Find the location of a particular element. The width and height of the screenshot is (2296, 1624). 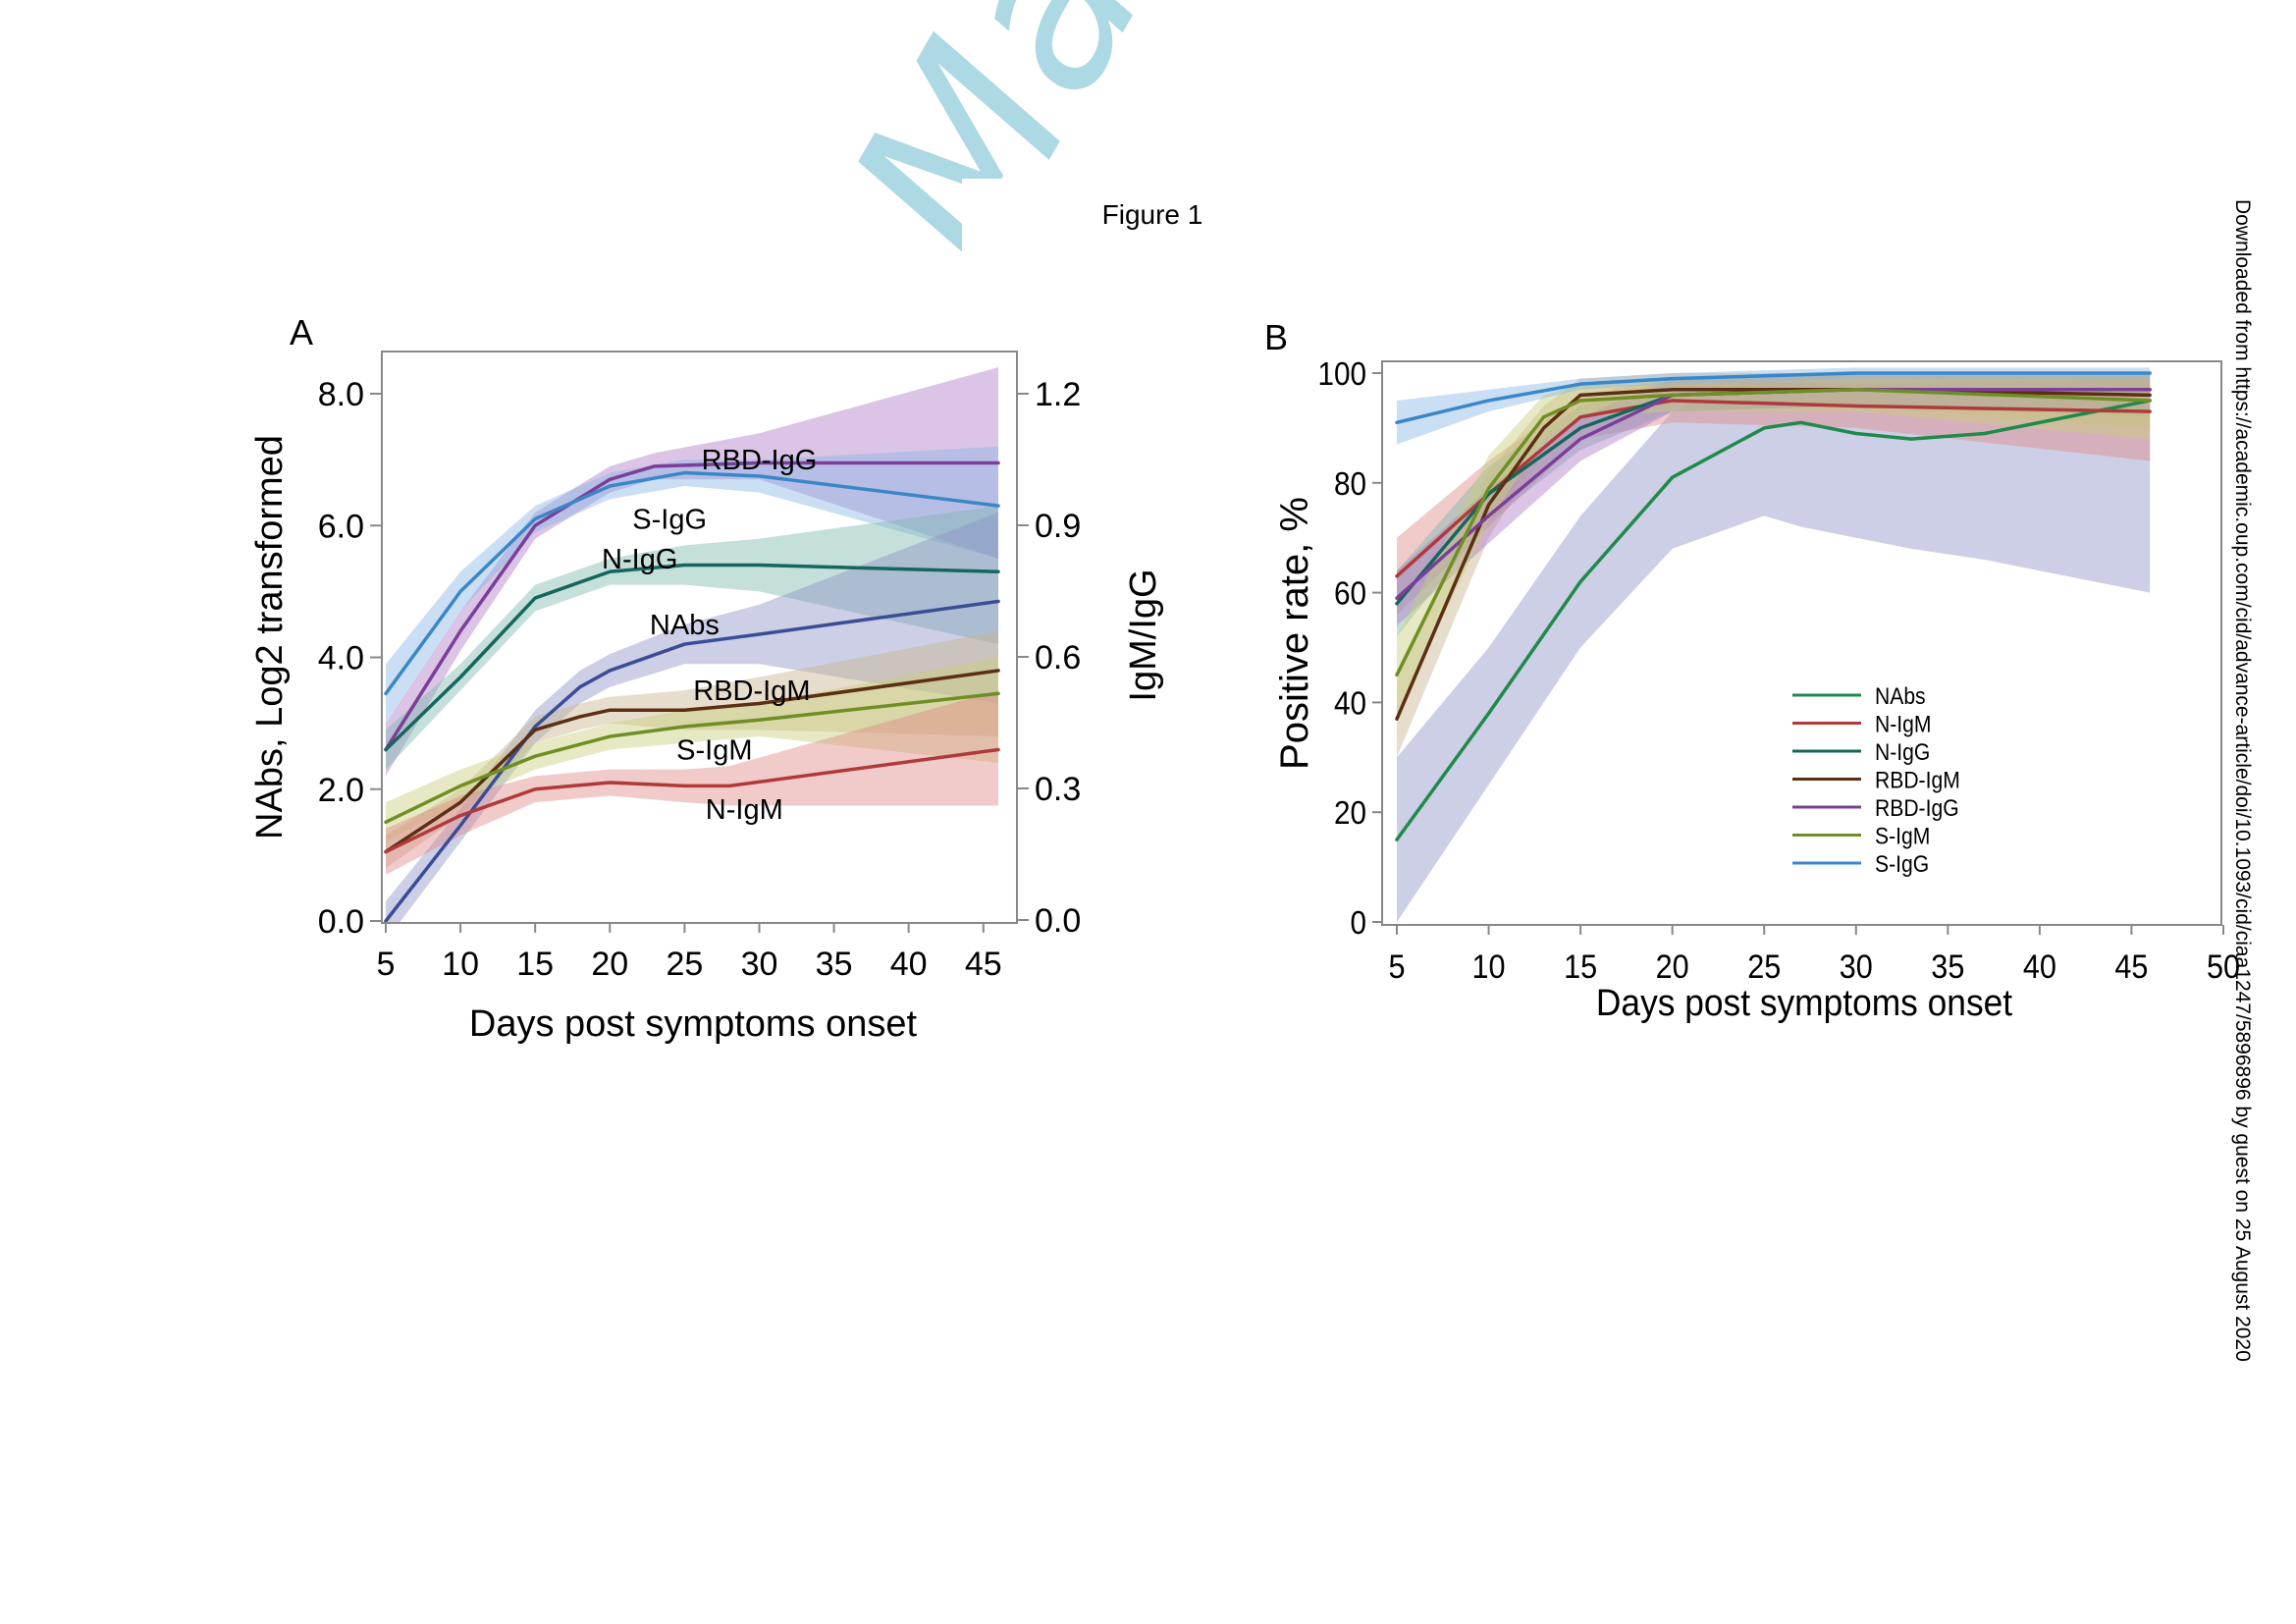

panel-a-band-s-igm is located at coordinates (692, 749).